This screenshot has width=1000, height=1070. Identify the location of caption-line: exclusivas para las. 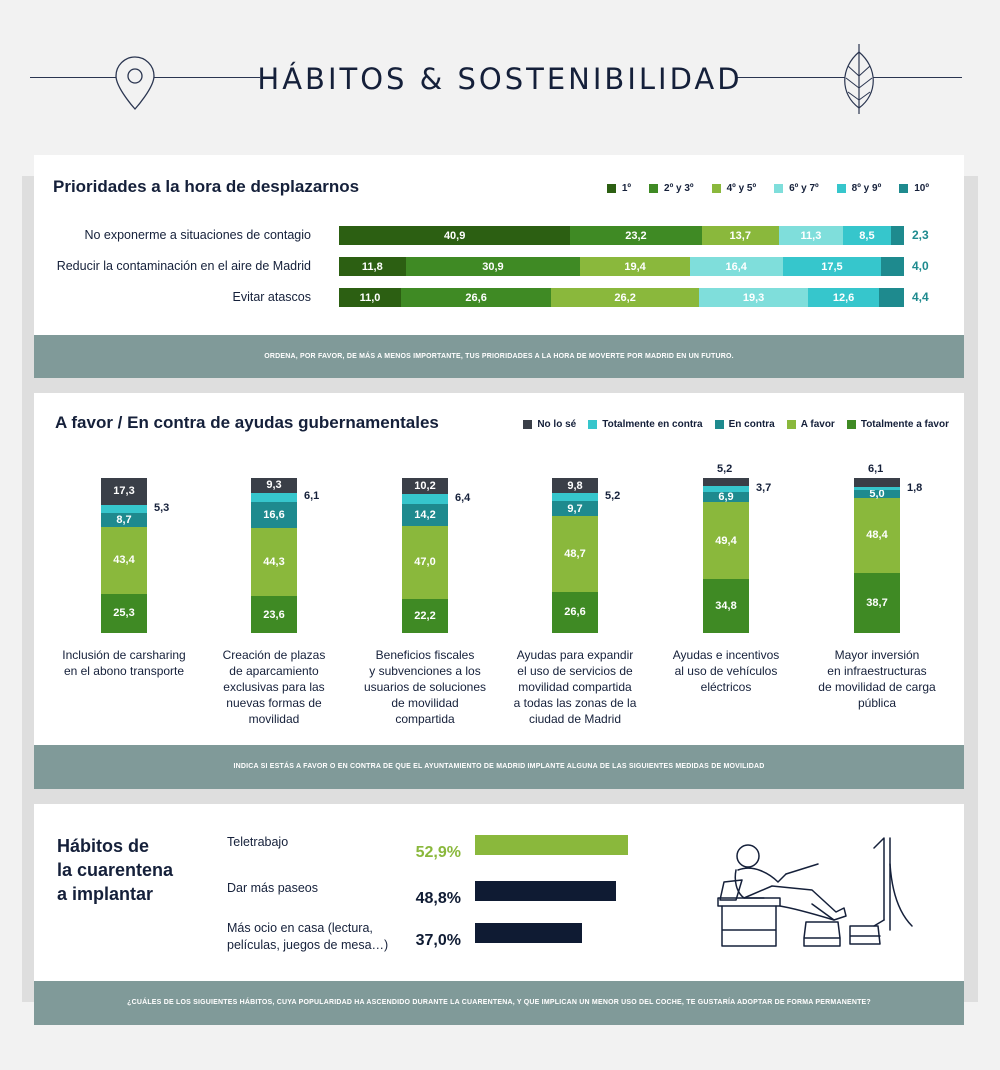
(274, 687).